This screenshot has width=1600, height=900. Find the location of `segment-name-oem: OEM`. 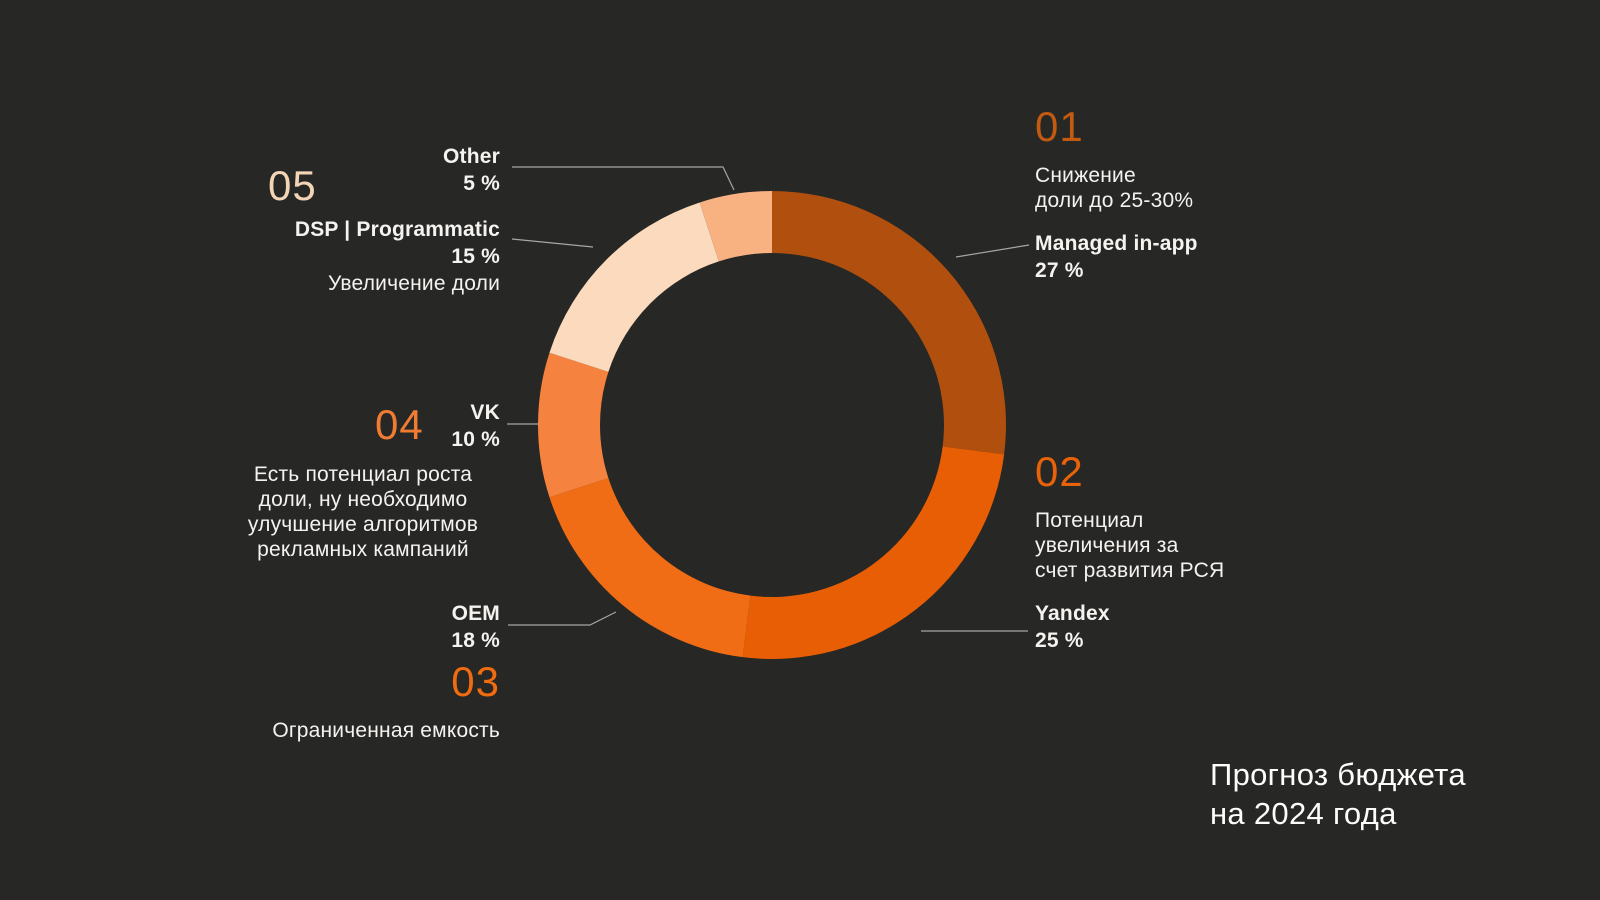

segment-name-oem: OEM is located at coordinates (475, 613).